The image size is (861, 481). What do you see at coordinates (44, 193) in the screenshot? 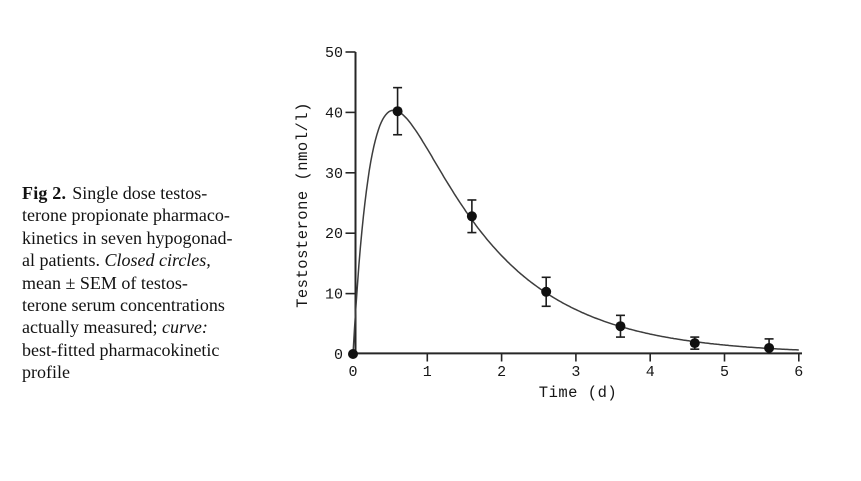
I see `caption-figure-label: Fig 2.` at bounding box center [44, 193].